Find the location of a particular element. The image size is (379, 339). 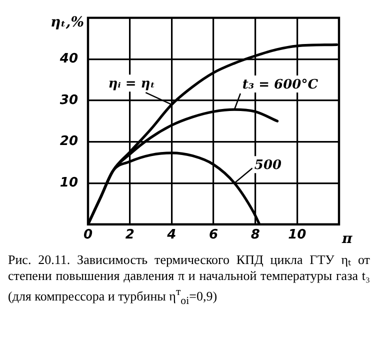

x-tick-label: 6 is located at coordinates (213, 235).